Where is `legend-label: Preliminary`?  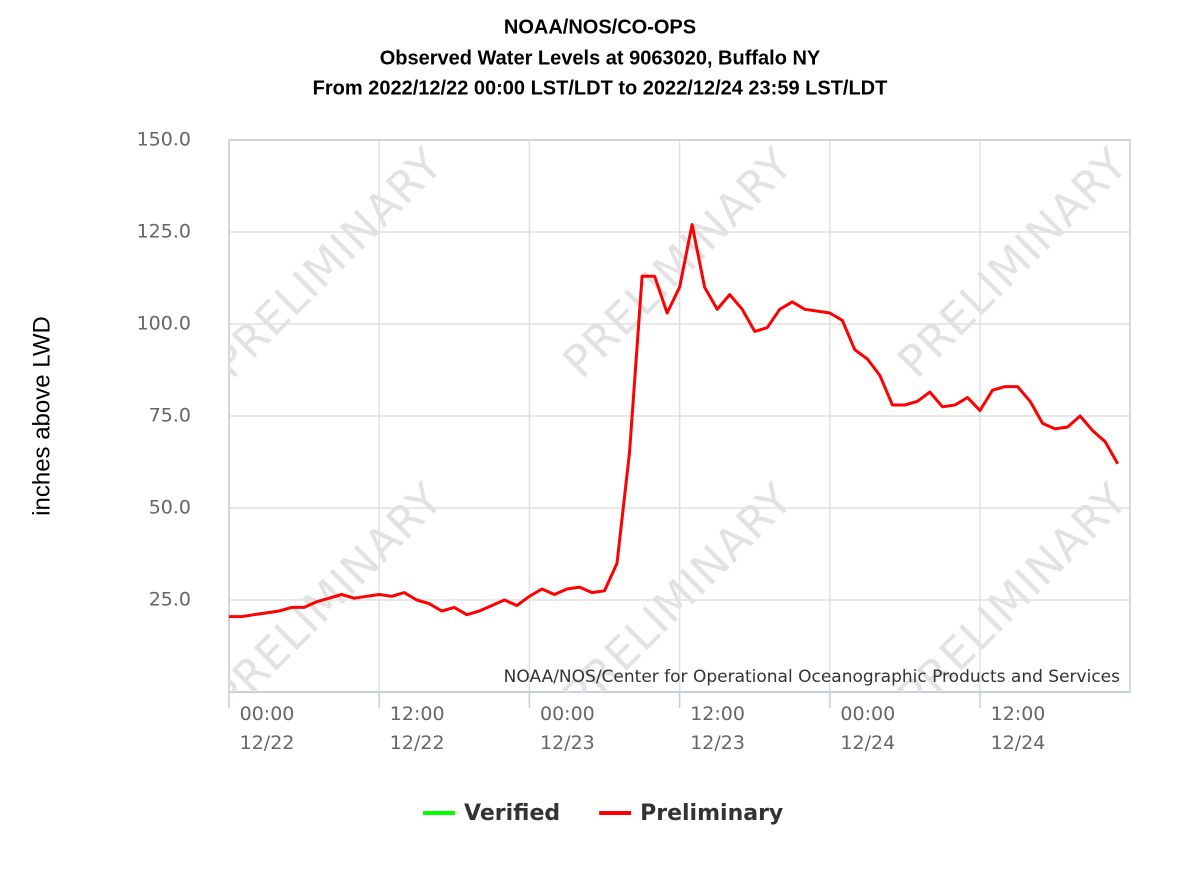 legend-label: Preliminary is located at coordinates (711, 813).